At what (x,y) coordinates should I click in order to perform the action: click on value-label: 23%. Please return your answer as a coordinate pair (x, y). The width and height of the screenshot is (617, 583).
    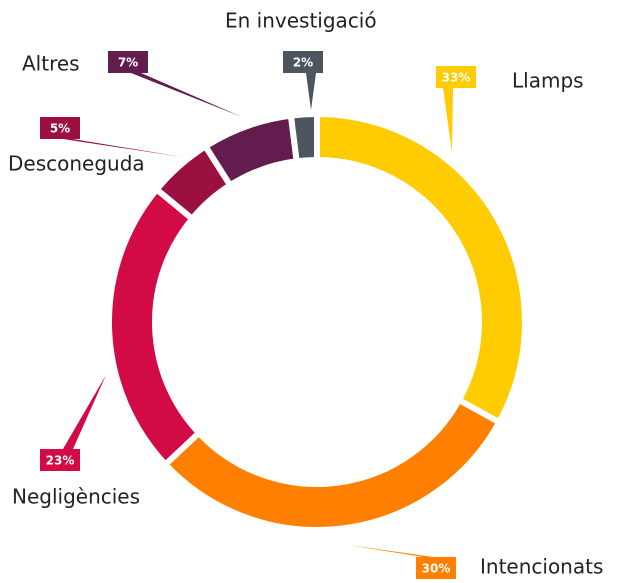
    Looking at the image, I should click on (60, 461).